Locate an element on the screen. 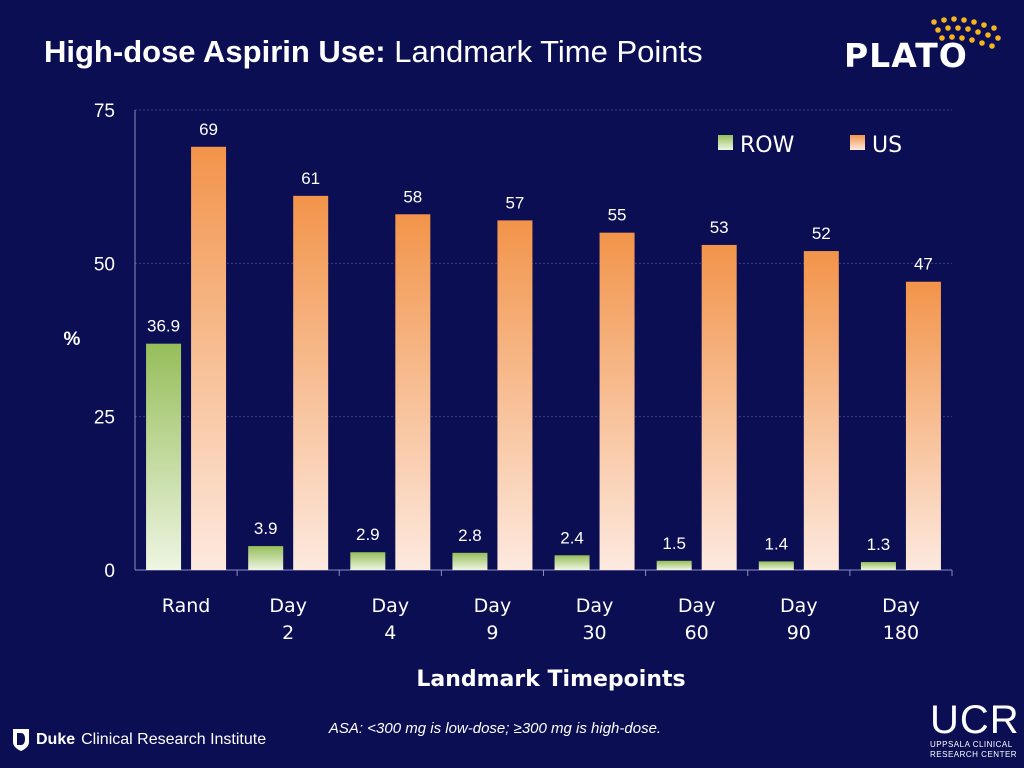 This screenshot has height=768, width=1024. y-axis-title: % is located at coordinates (72, 339).